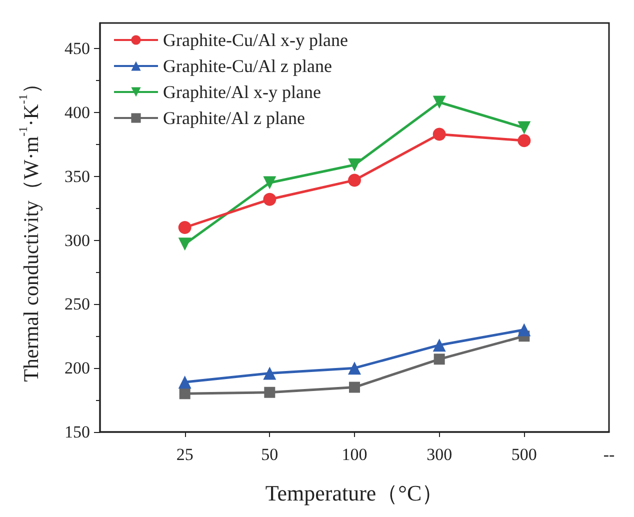  What do you see at coordinates (355, 454) in the screenshot?
I see `x-tick-label: 100` at bounding box center [355, 454].